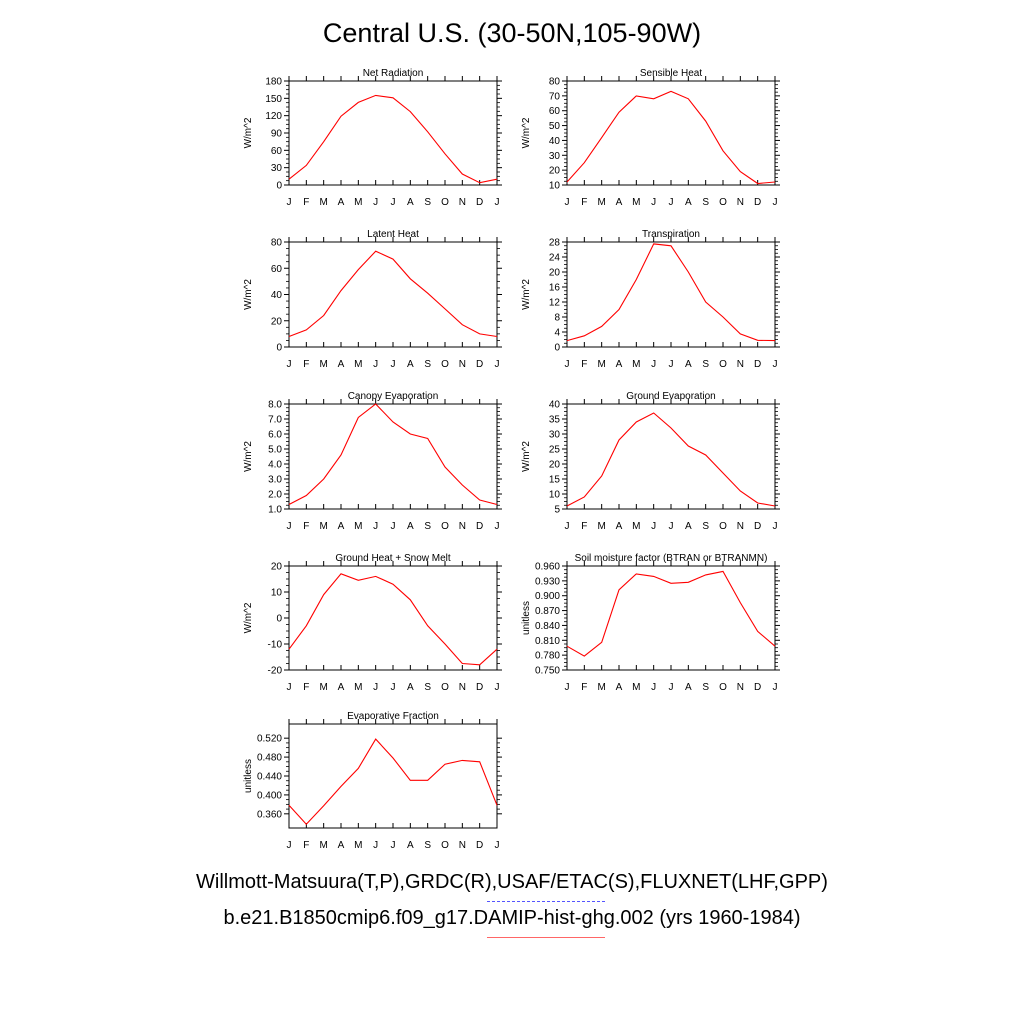  Describe the element at coordinates (248, 776) in the screenshot. I see `y-axis-label: unitless` at that location.